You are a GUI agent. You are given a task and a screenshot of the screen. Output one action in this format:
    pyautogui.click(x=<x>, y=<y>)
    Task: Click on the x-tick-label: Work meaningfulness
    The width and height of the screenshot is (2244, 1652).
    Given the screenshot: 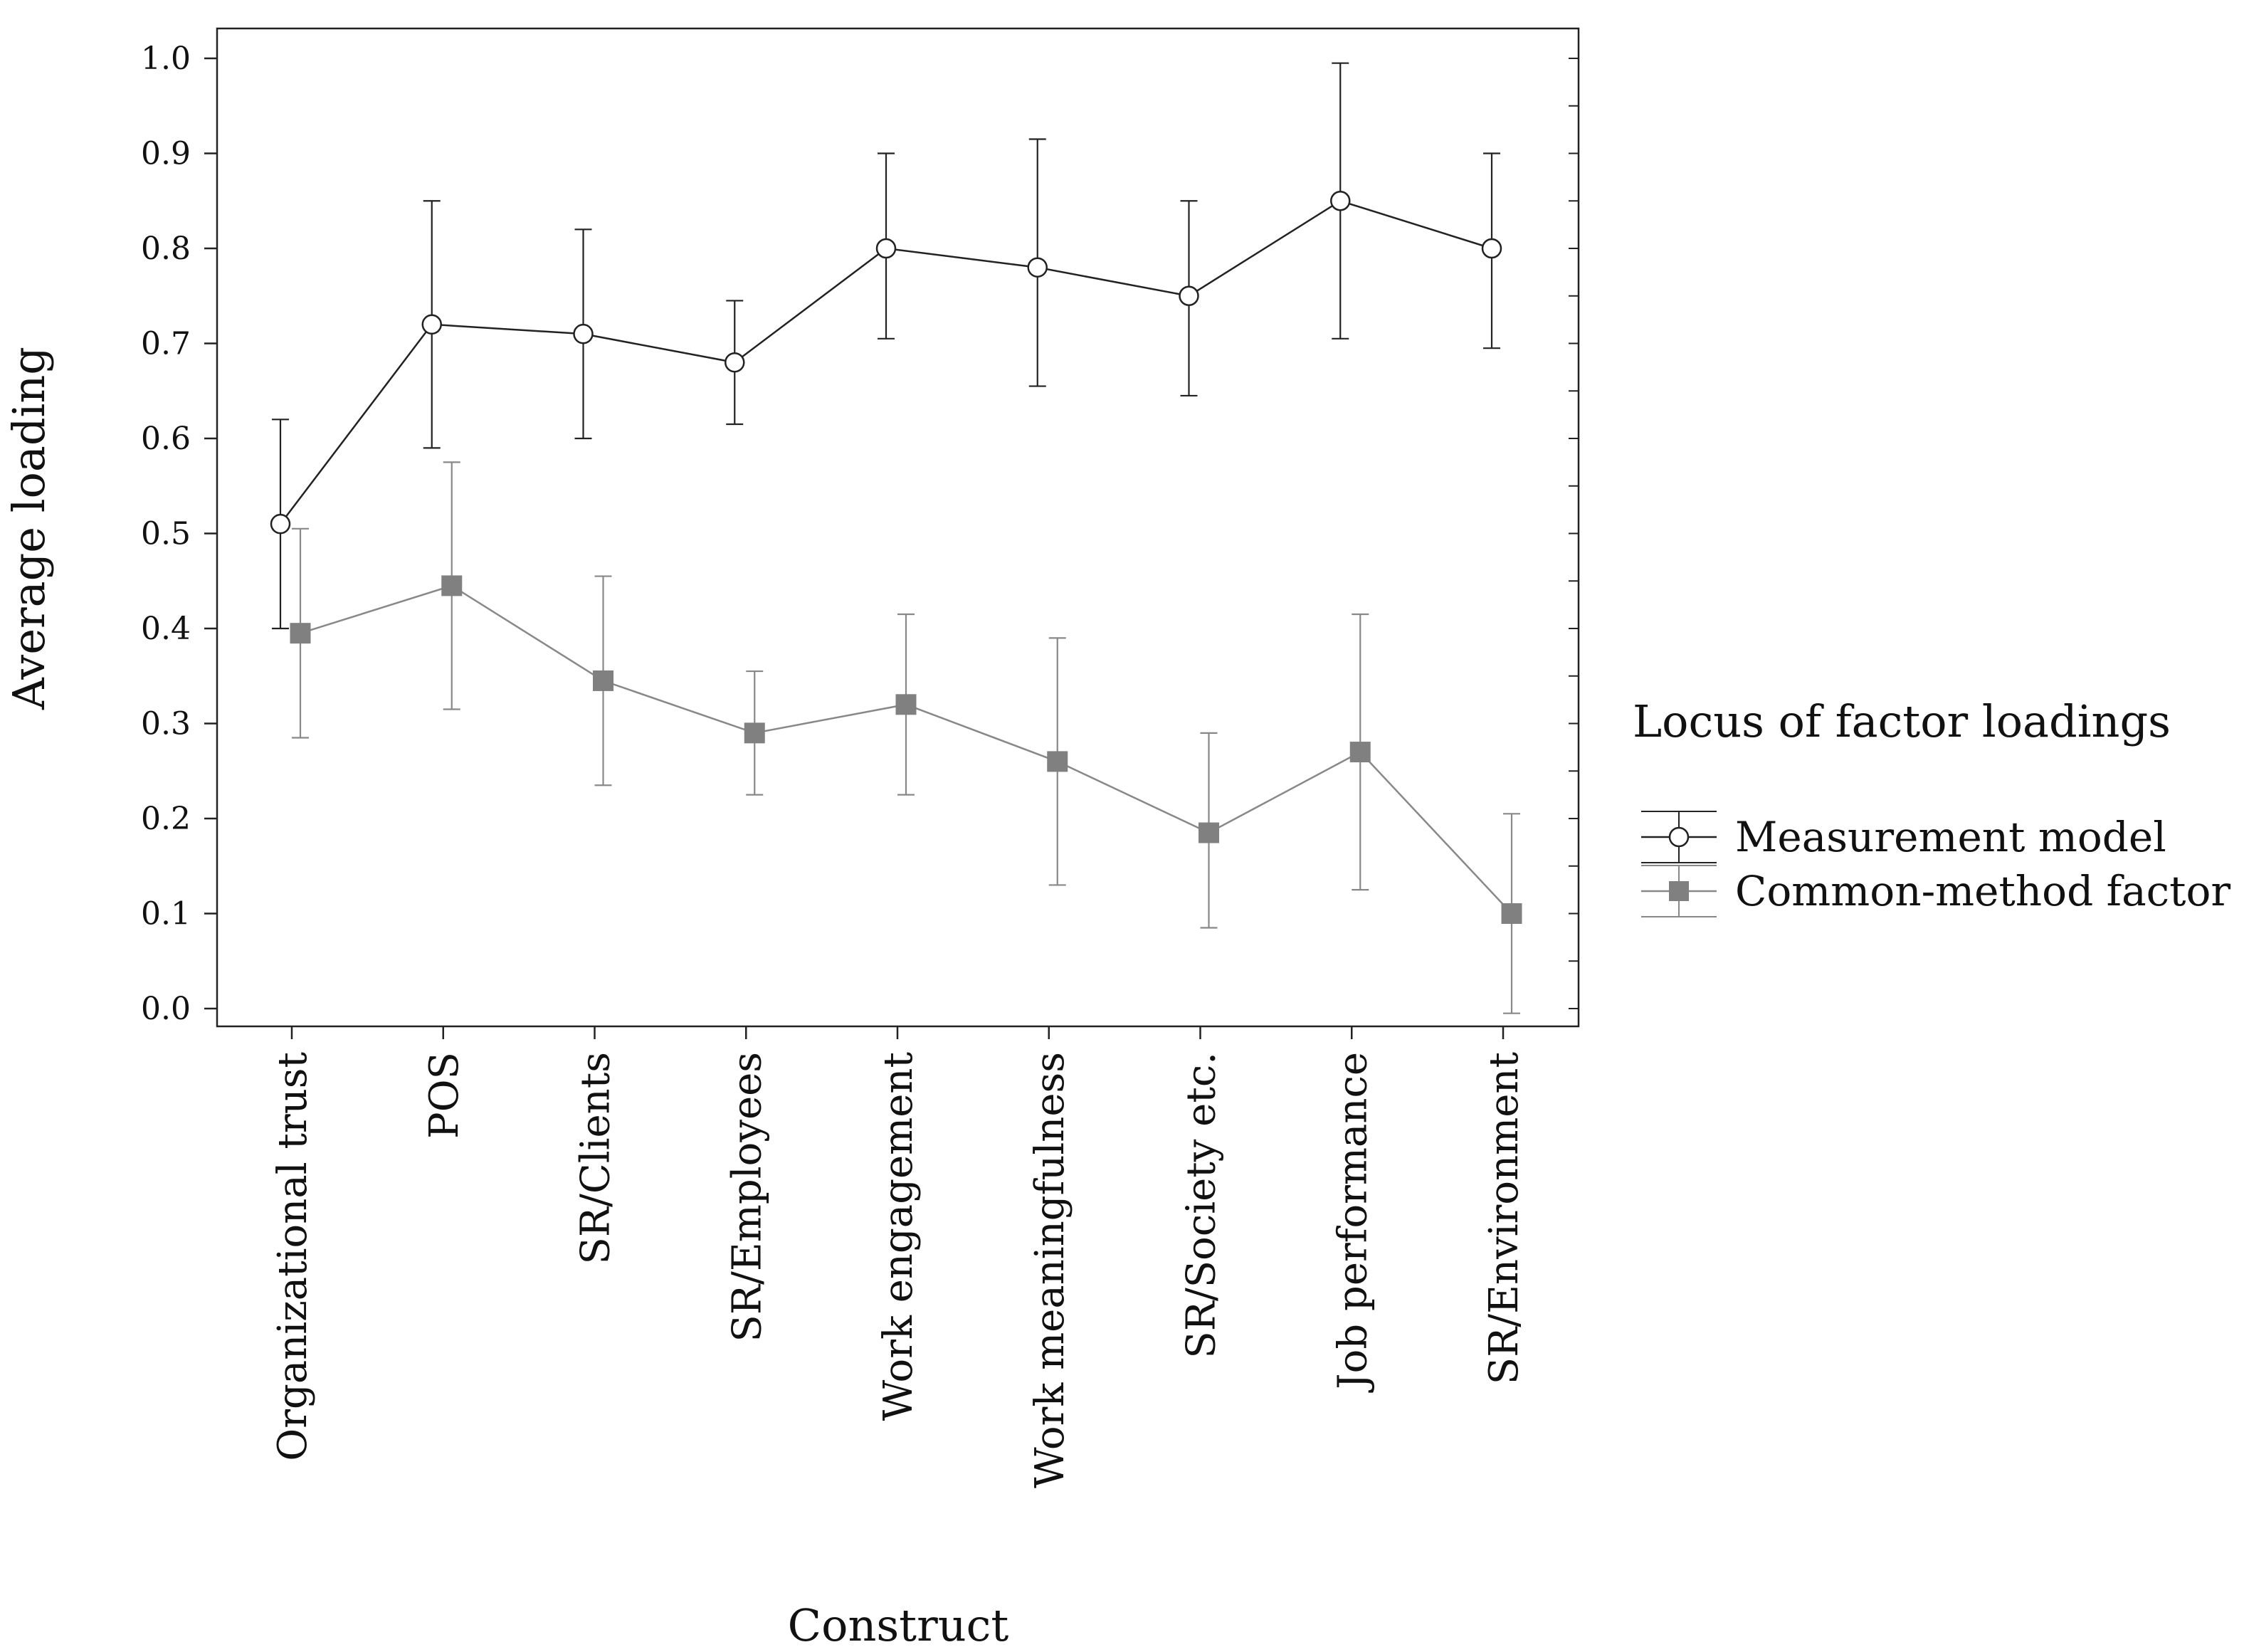 What is the action you would take?
    pyautogui.click(x=1050, y=1270)
    